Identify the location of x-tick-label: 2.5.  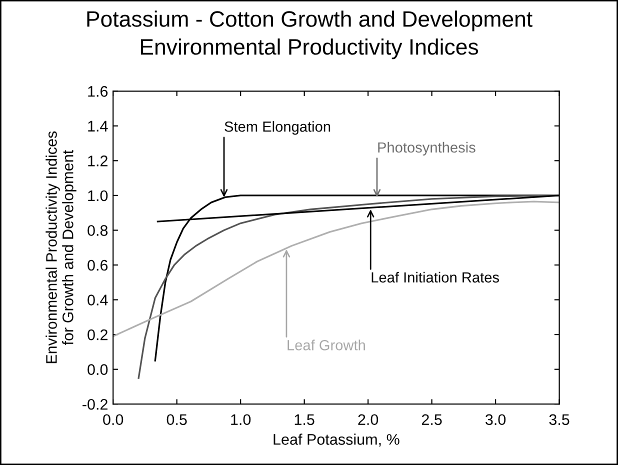
(432, 420).